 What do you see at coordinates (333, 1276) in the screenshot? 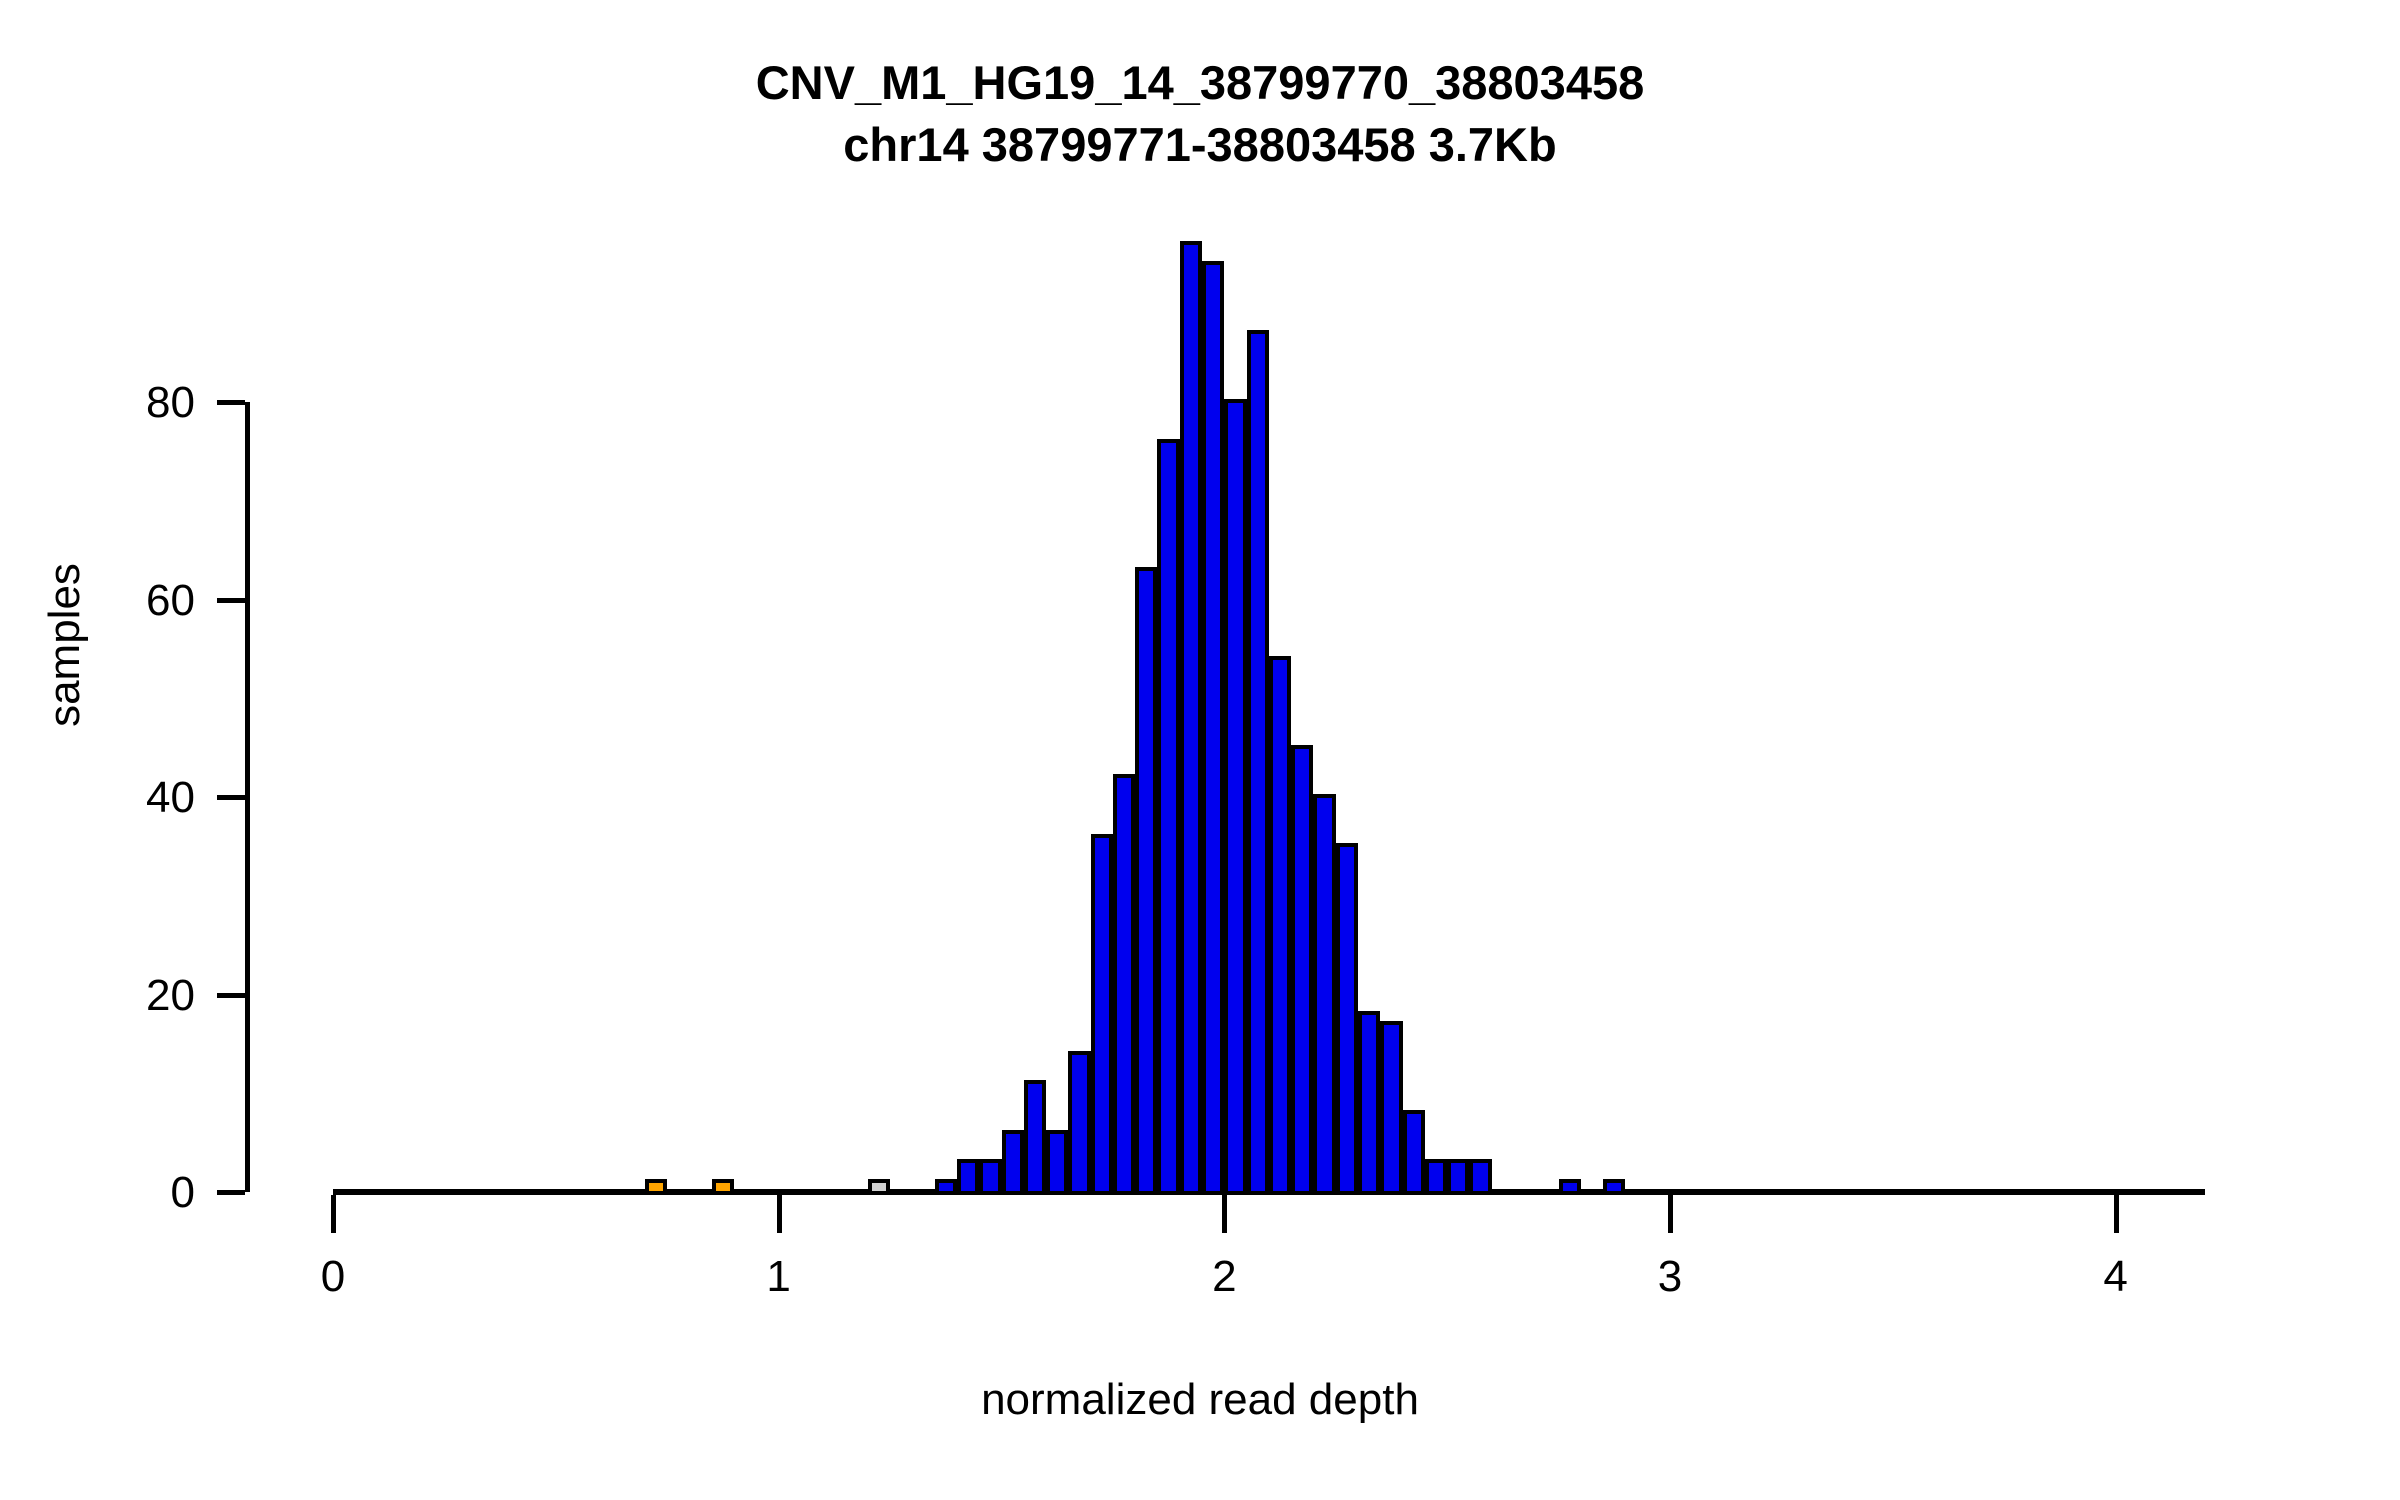
I see `x-axis-tick-label: 0` at bounding box center [333, 1276].